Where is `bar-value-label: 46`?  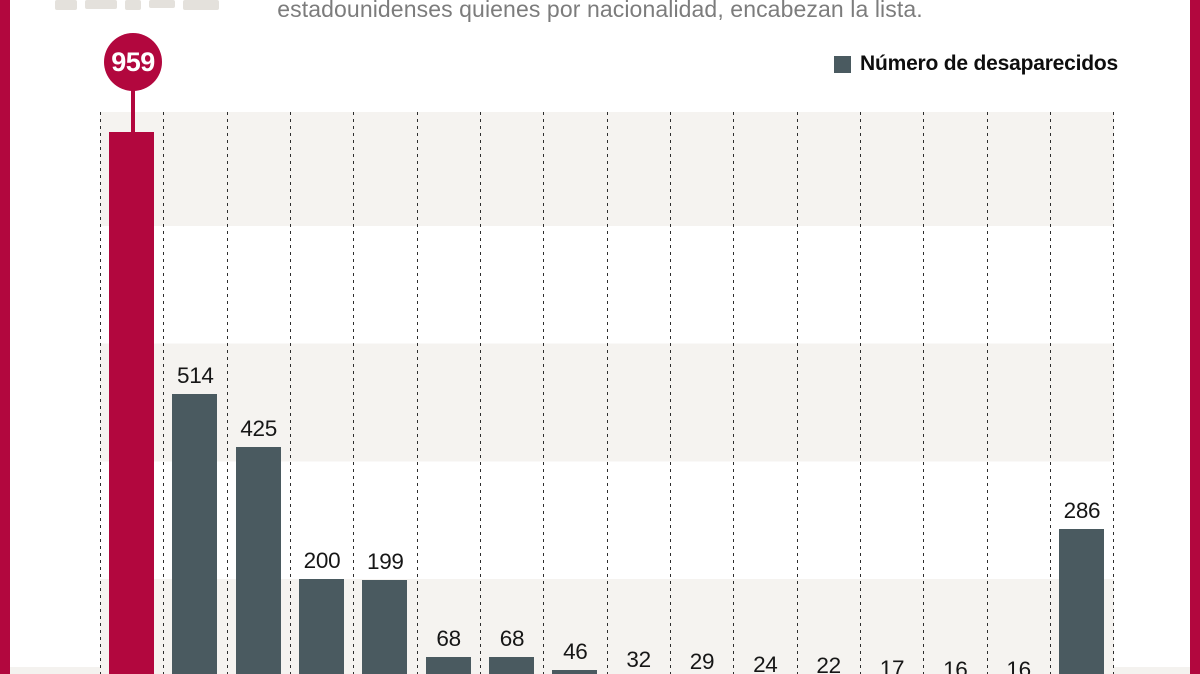 bar-value-label: 46 is located at coordinates (575, 651).